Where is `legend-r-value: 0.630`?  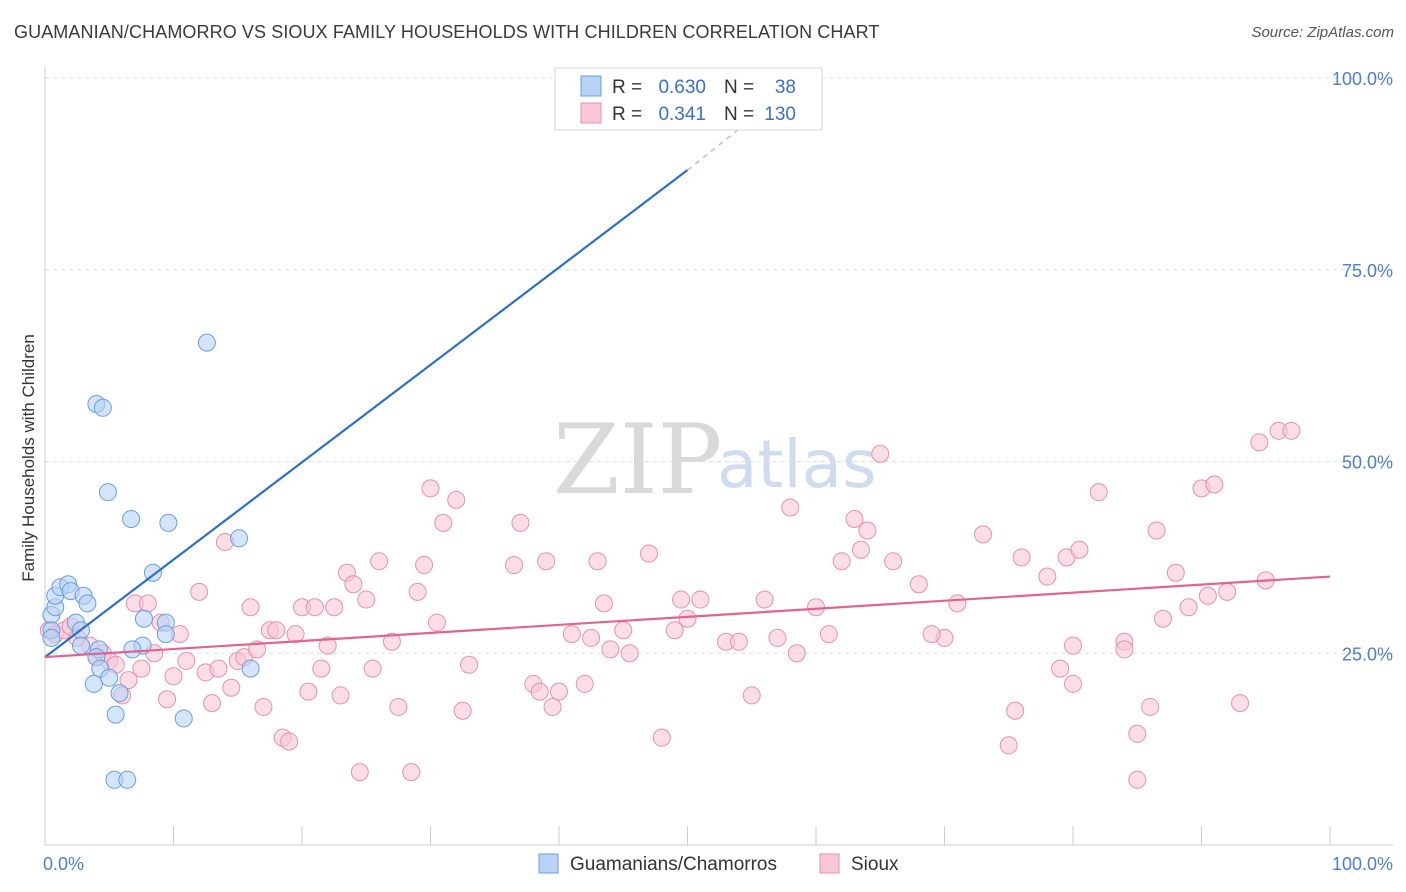
legend-r-value: 0.630 is located at coordinates (682, 87).